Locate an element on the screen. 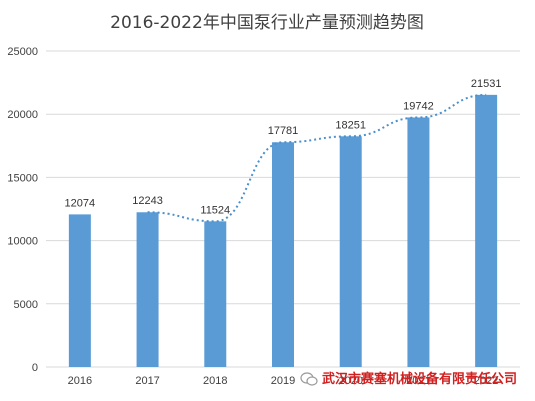 Image resolution: width=535 pixels, height=401 pixels. watermark: 武汉市赛塞机械设备有限责任公司 is located at coordinates (408, 379).